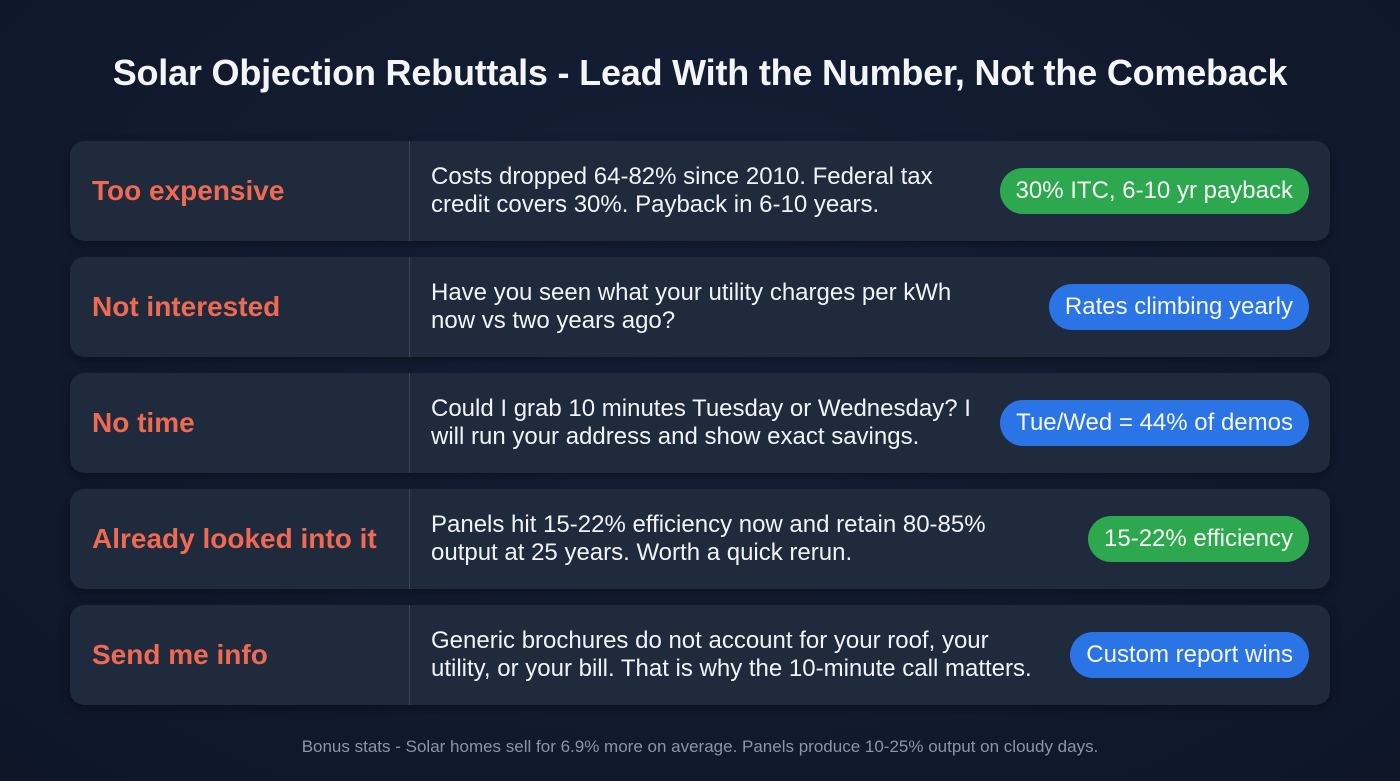  Describe the element at coordinates (1189, 655) in the screenshot. I see `stat-badge: Custom report wins` at that location.